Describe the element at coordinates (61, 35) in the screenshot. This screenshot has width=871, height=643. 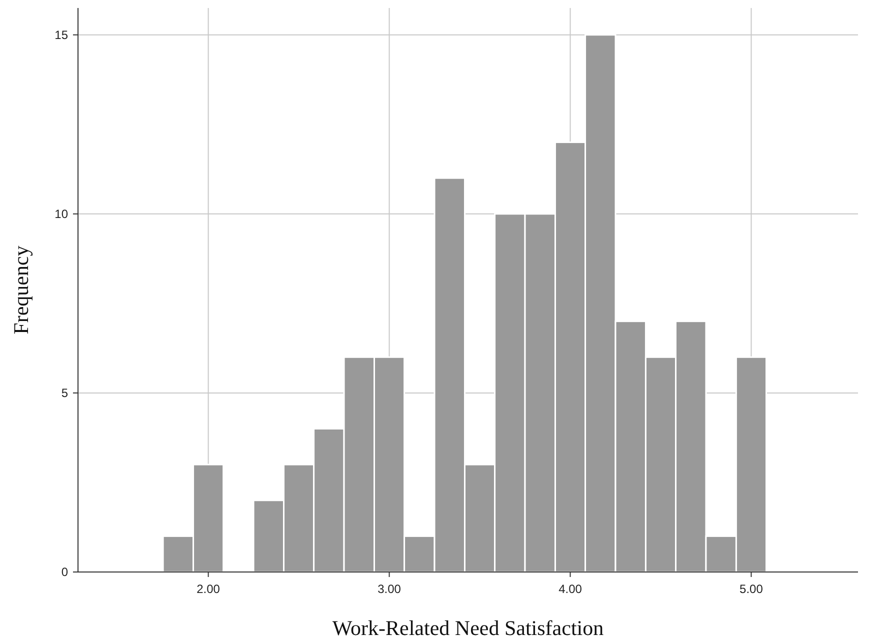
I see `y-tick-label: 15` at that location.